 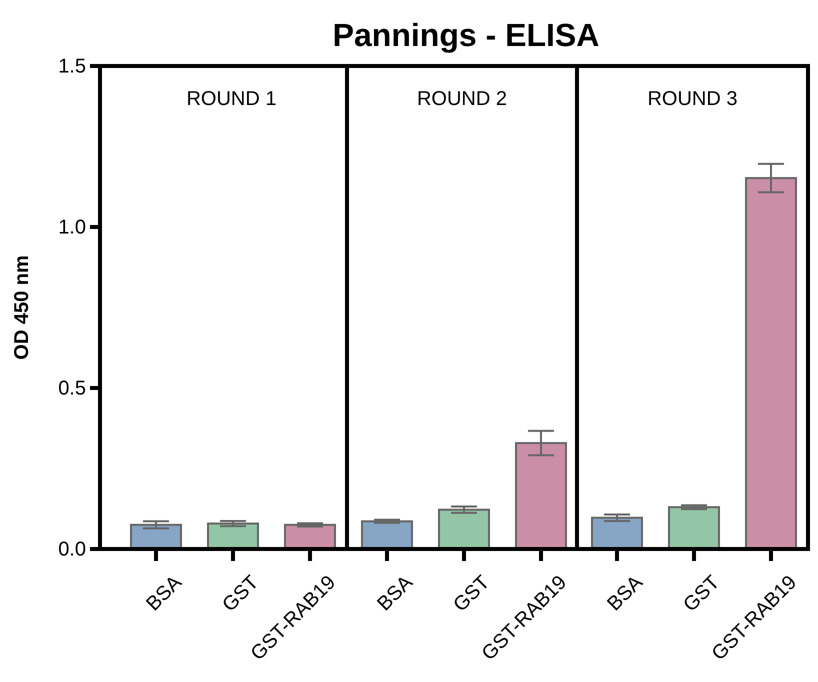 What do you see at coordinates (22, 307) in the screenshot?
I see `y-axis-title: OD 450 nm` at bounding box center [22, 307].